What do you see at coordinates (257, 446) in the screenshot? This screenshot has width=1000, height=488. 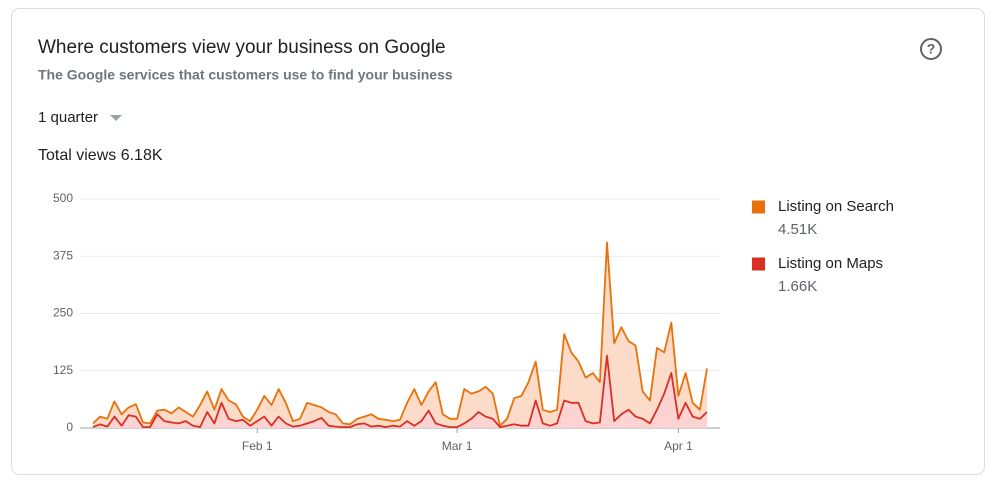 I see `x-tick-label: Feb 1` at bounding box center [257, 446].